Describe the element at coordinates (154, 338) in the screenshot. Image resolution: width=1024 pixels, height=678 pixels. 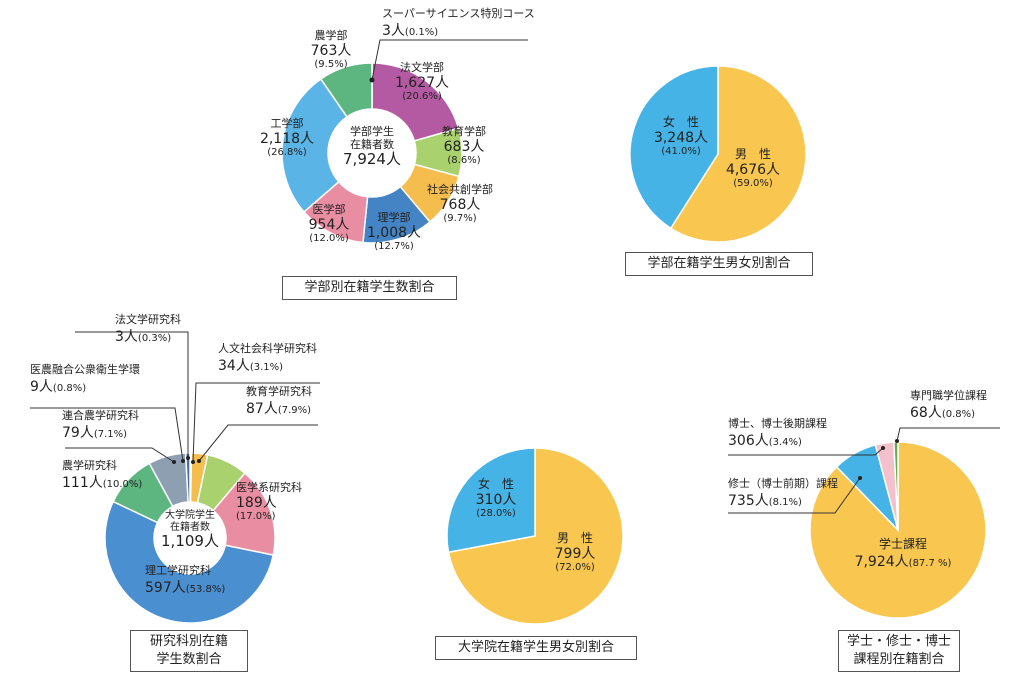
I see `gr-label-law-percent: (0.3%)` at that location.